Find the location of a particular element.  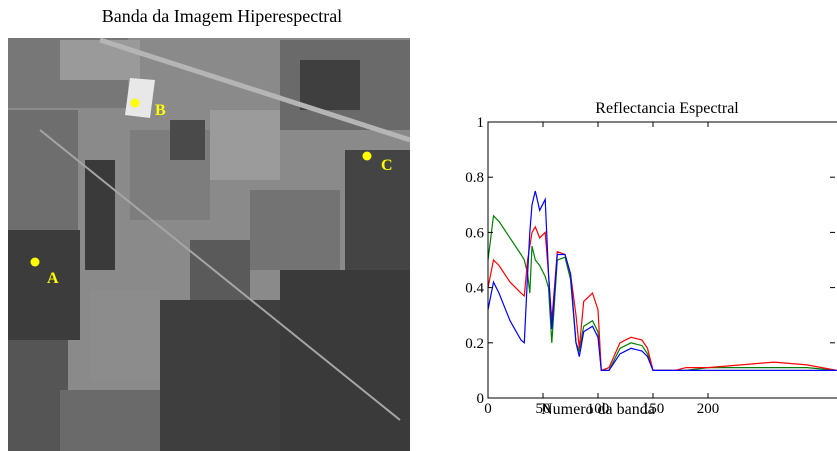

y-tick-label: 0 is located at coordinates (481, 399).